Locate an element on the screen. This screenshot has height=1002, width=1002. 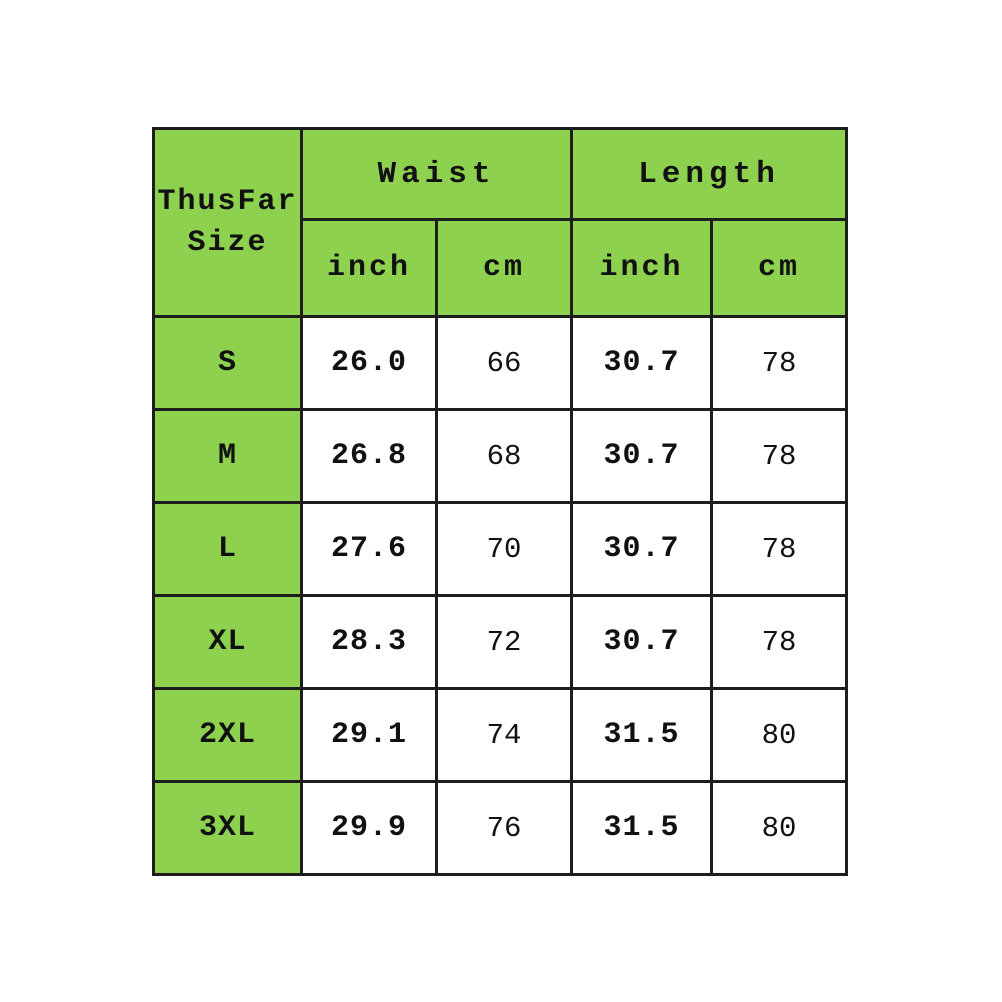
waist-cm-header: cm is located at coordinates (504, 268).